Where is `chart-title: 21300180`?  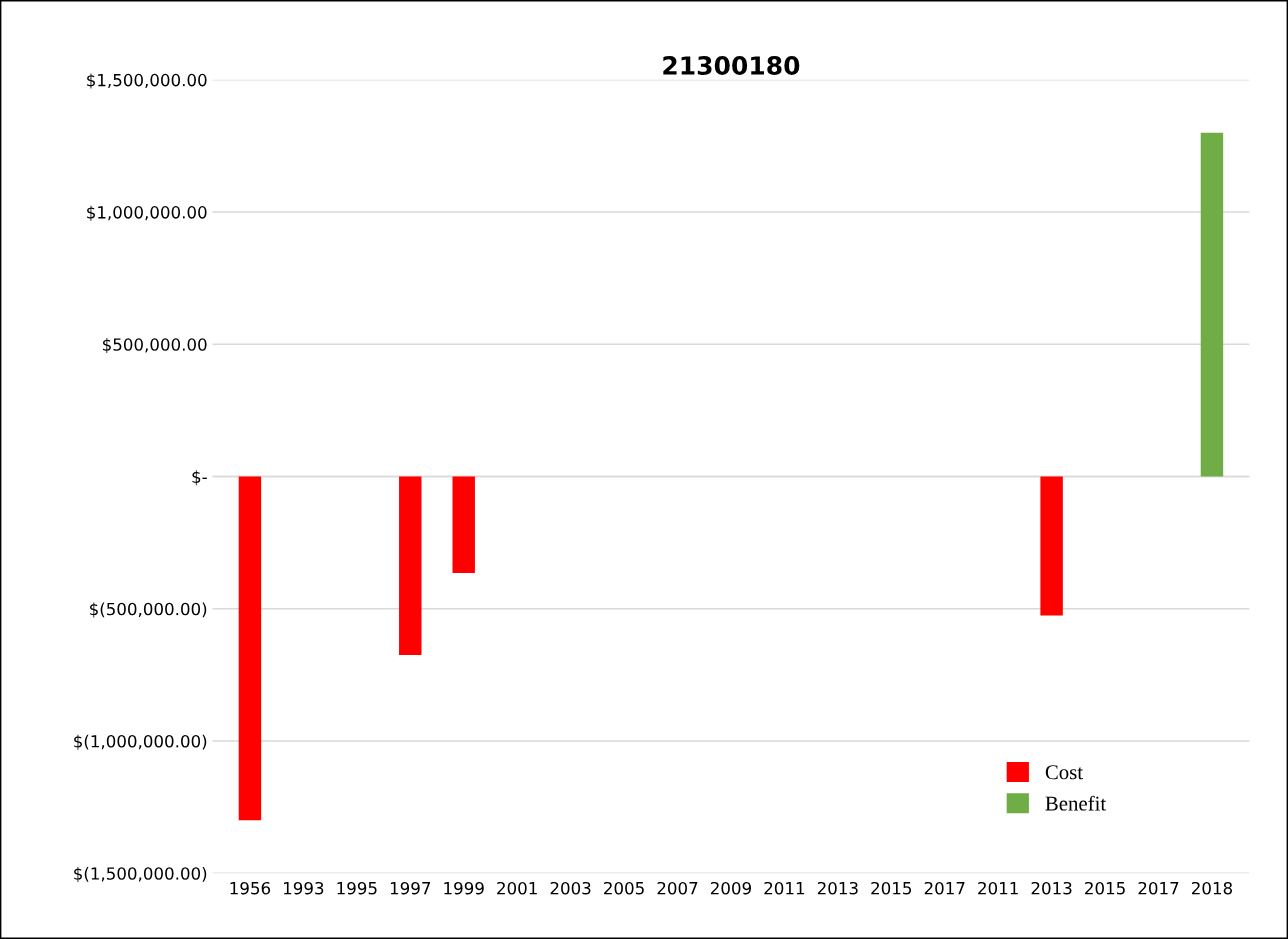 chart-title: 21300180 is located at coordinates (731, 65).